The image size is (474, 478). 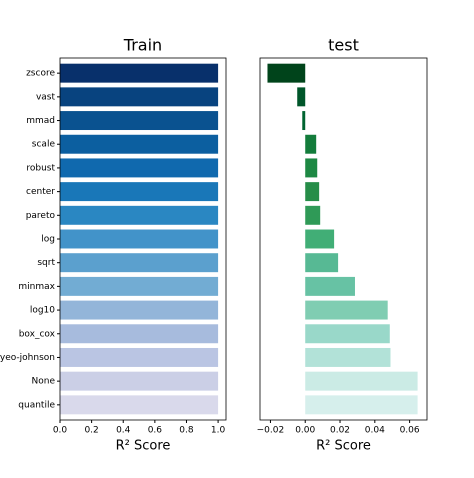 I want to click on x-tick-label: 0.0, so click(x=60, y=431).